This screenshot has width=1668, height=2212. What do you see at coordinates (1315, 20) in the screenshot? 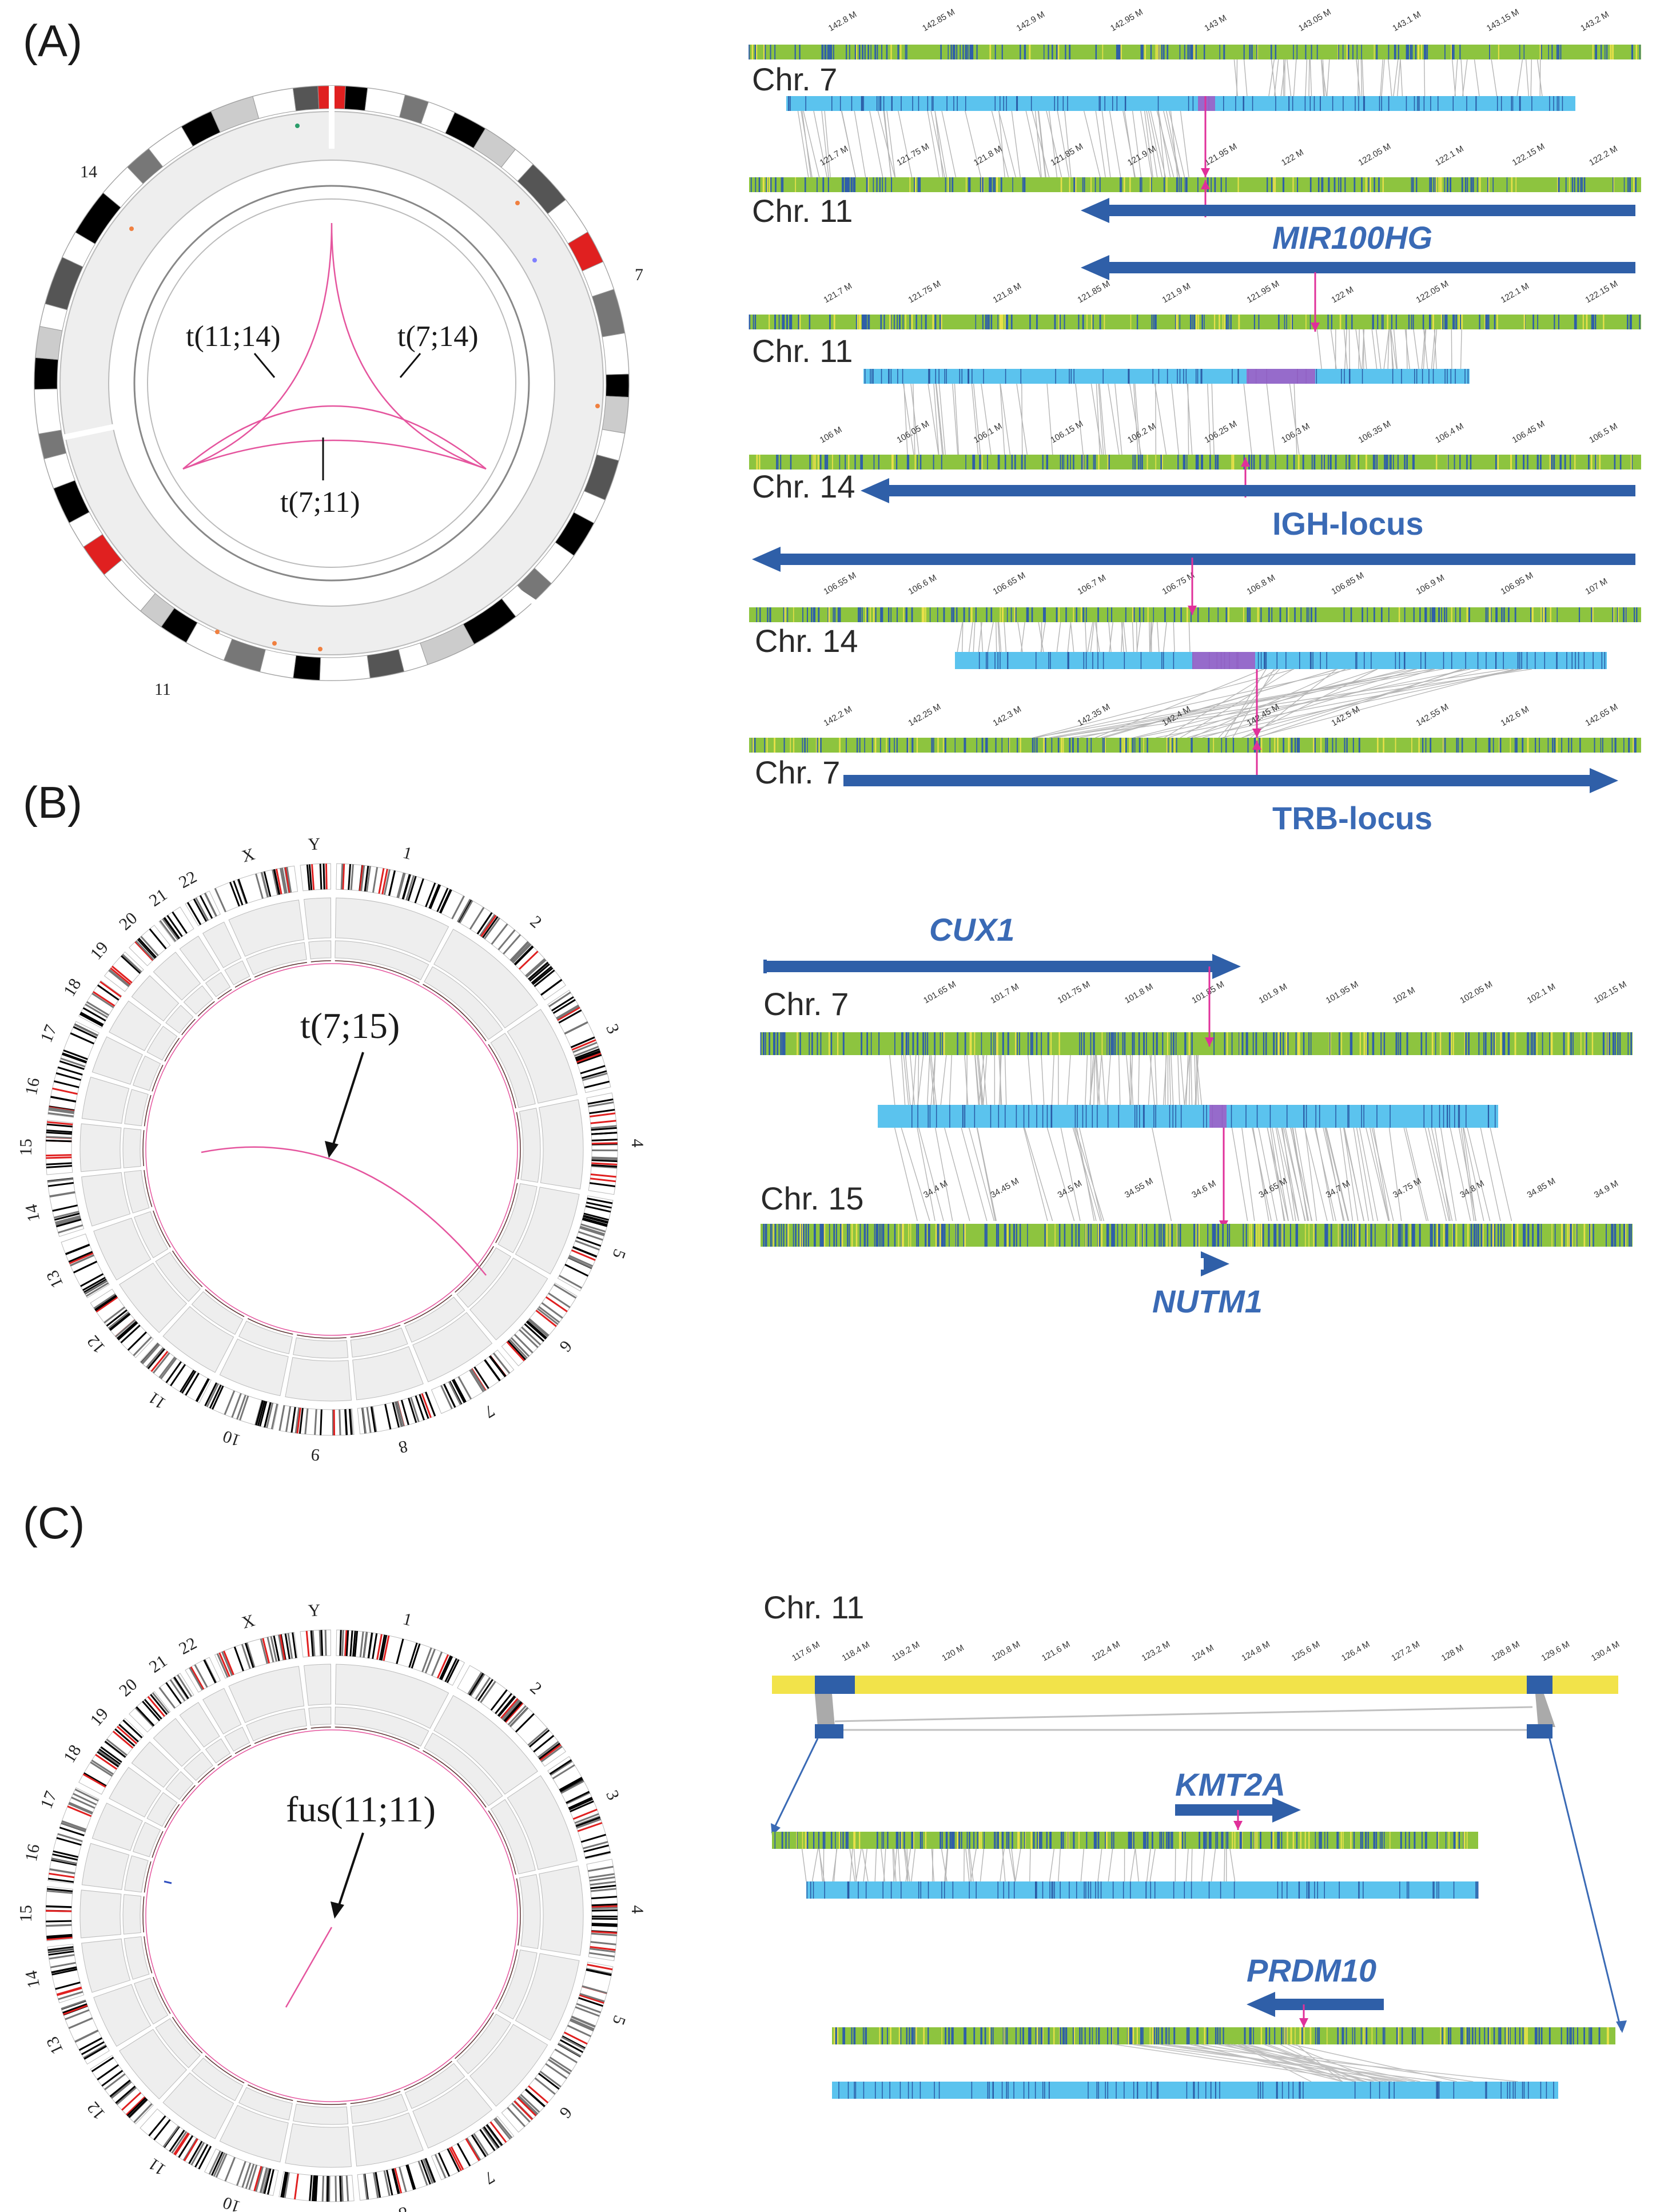
I see `a1-tick: 143.05 M` at bounding box center [1315, 20].